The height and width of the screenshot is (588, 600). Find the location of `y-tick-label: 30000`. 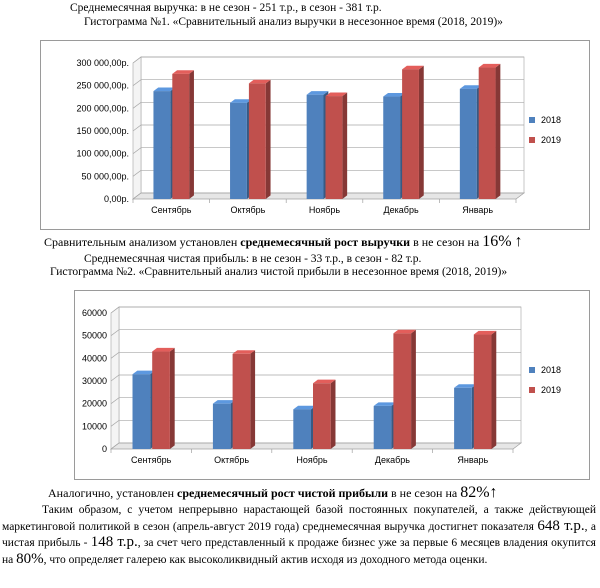

y-tick-label: 30000 is located at coordinates (94, 381).